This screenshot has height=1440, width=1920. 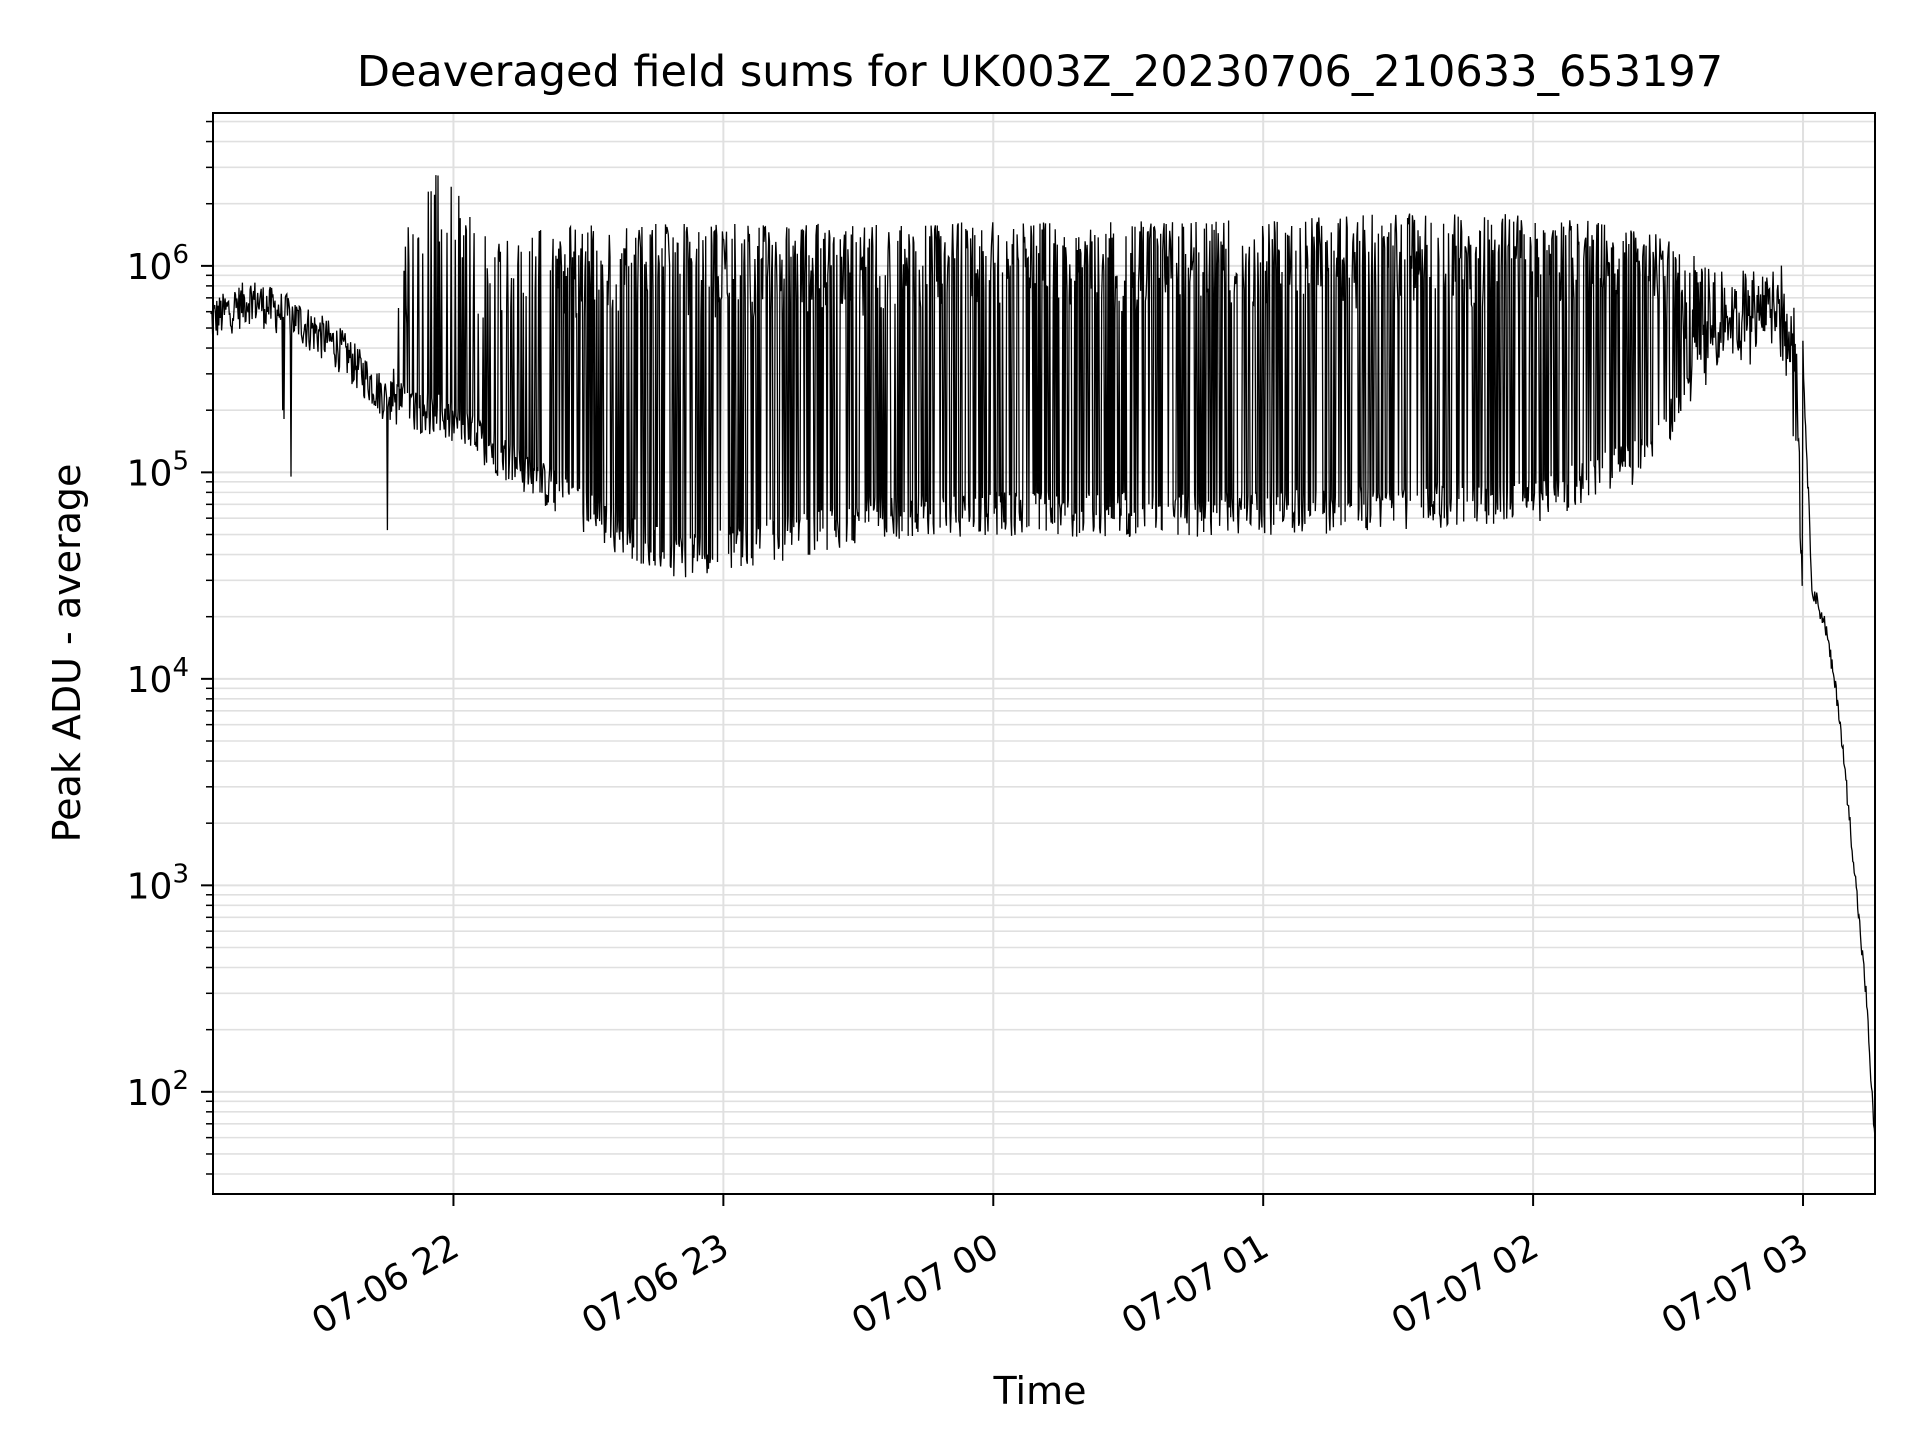 What do you see at coordinates (158, 470) in the screenshot?
I see `y-tick-label: 10⁵` at bounding box center [158, 470].